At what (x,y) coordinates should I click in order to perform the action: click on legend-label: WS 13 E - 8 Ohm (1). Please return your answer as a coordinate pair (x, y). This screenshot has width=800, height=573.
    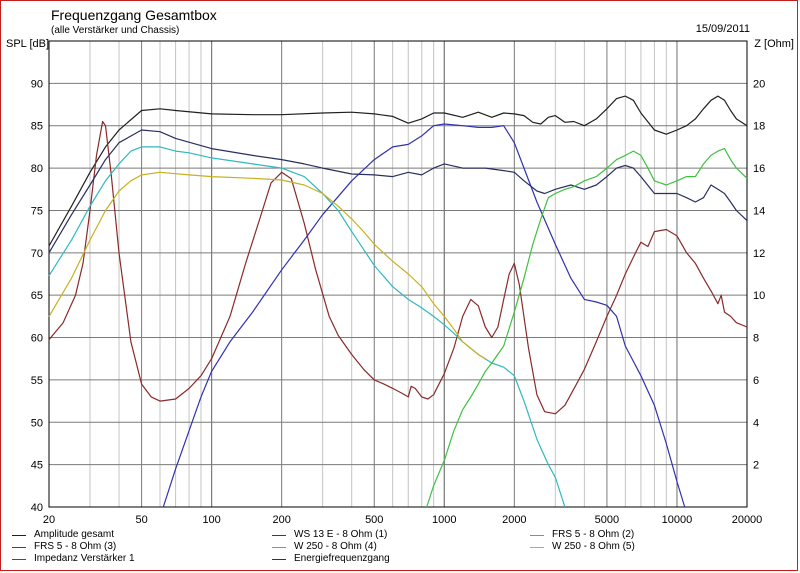
    Looking at the image, I should click on (341, 534).